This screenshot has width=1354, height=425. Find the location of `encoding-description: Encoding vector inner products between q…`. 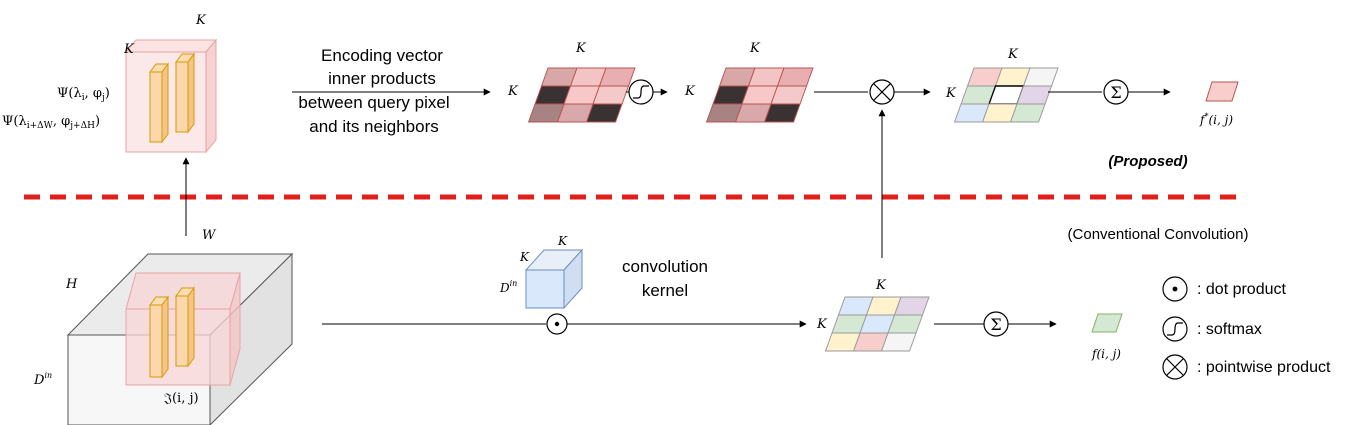

encoding-description: Encoding vector inner products between q… is located at coordinates (373, 91).